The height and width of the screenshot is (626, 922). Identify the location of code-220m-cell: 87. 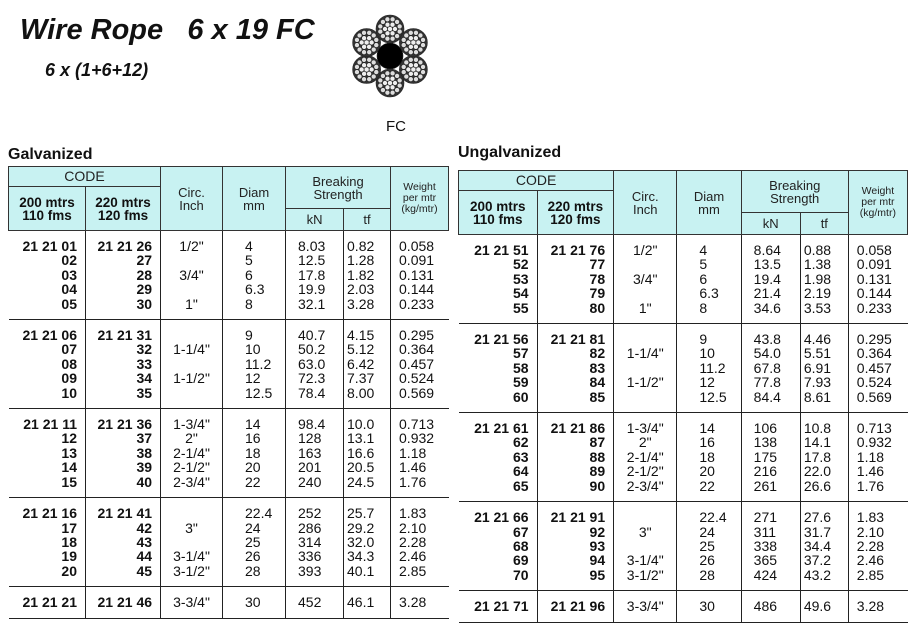
(575, 442).